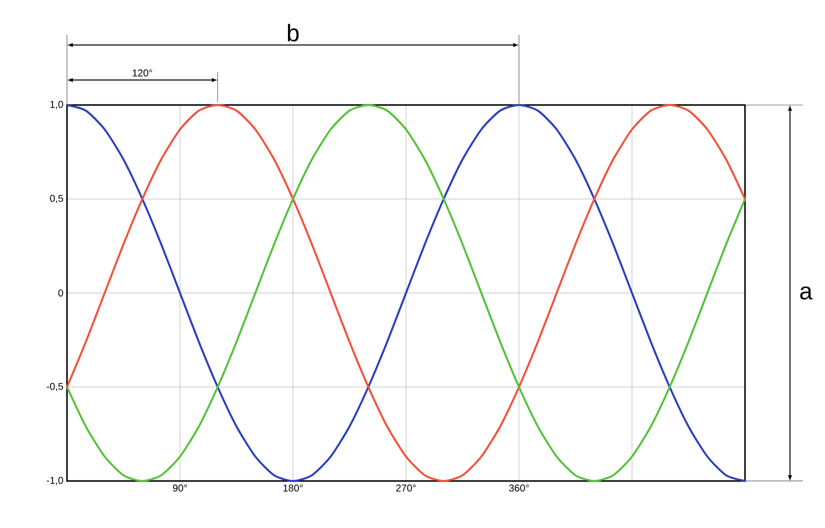  Describe the element at coordinates (61, 293) in the screenshot. I see `y-tick-label: 0` at that location.